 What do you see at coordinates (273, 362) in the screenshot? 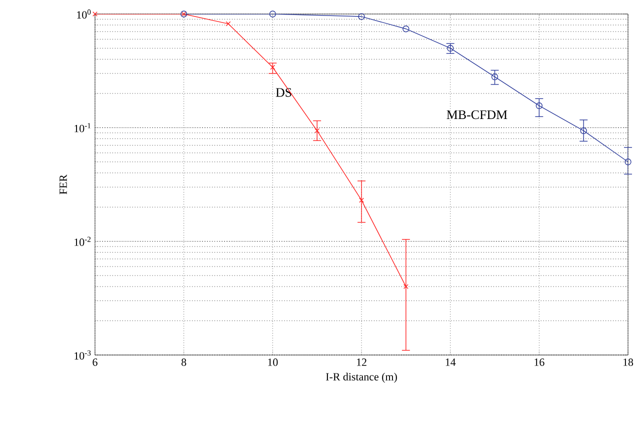
I see `x-tick-label: 10` at bounding box center [273, 362].